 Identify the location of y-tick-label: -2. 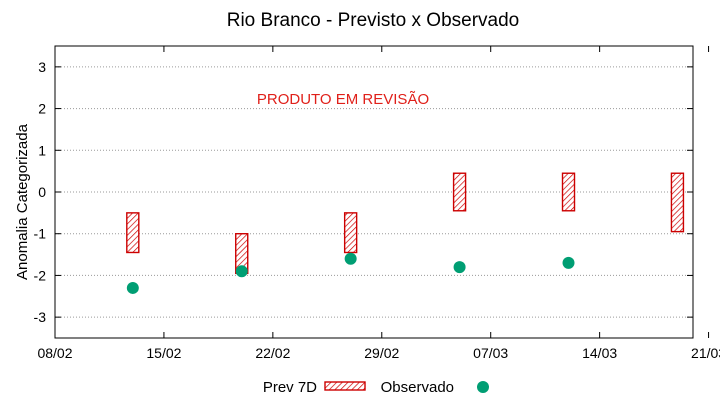
(40, 275).